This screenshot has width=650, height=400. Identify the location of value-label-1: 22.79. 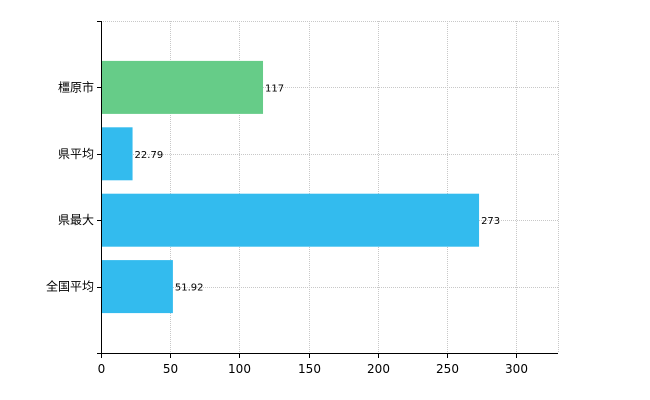
(149, 155).